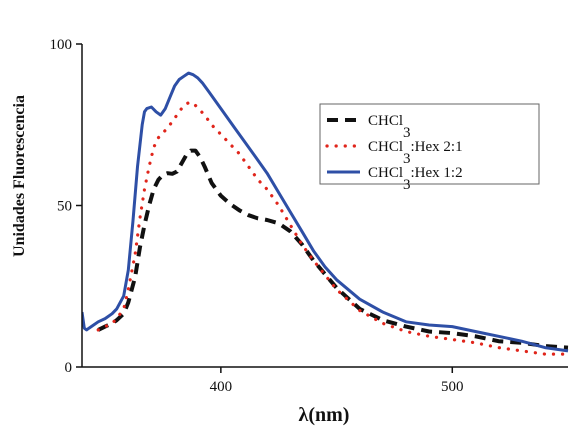  What do you see at coordinates (324, 415) in the screenshot?
I see `x-axis-title: λ(nm)` at bounding box center [324, 415].